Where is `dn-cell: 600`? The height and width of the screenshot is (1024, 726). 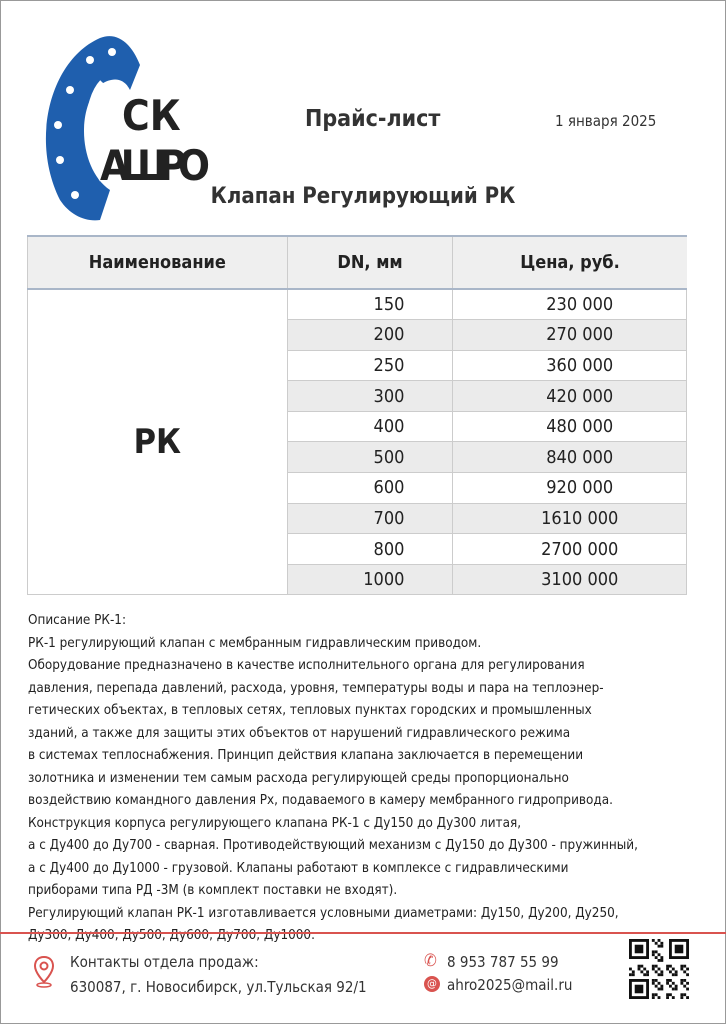
dn-cell: 600 is located at coordinates (370, 488).